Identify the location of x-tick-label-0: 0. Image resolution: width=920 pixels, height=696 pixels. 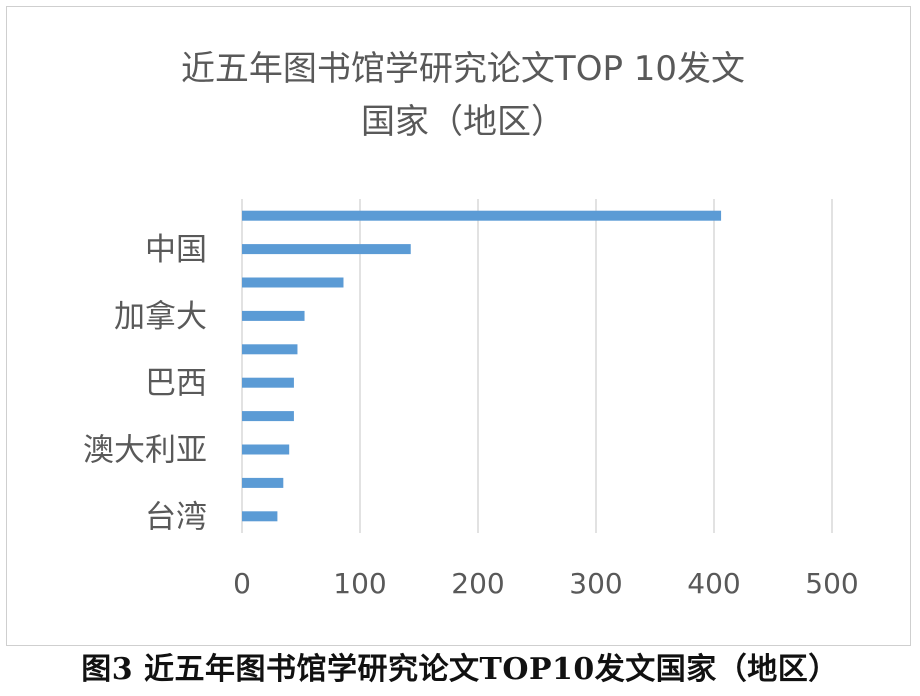
(242, 583).